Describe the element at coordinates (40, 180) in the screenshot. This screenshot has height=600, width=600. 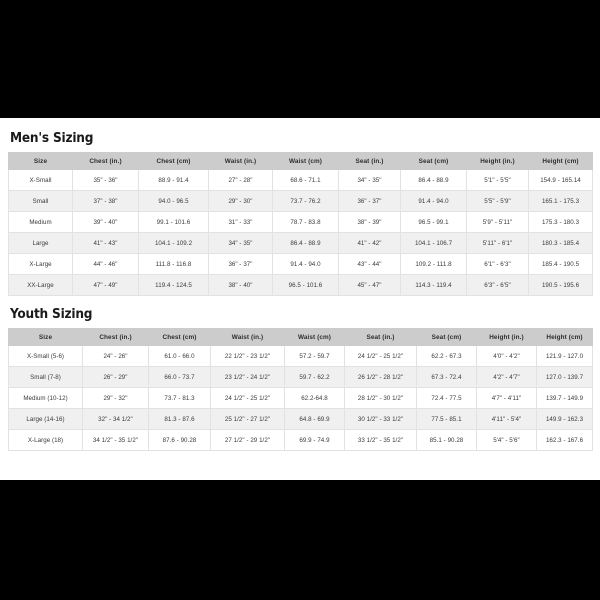
I see `cell-size: X-Small` at that location.